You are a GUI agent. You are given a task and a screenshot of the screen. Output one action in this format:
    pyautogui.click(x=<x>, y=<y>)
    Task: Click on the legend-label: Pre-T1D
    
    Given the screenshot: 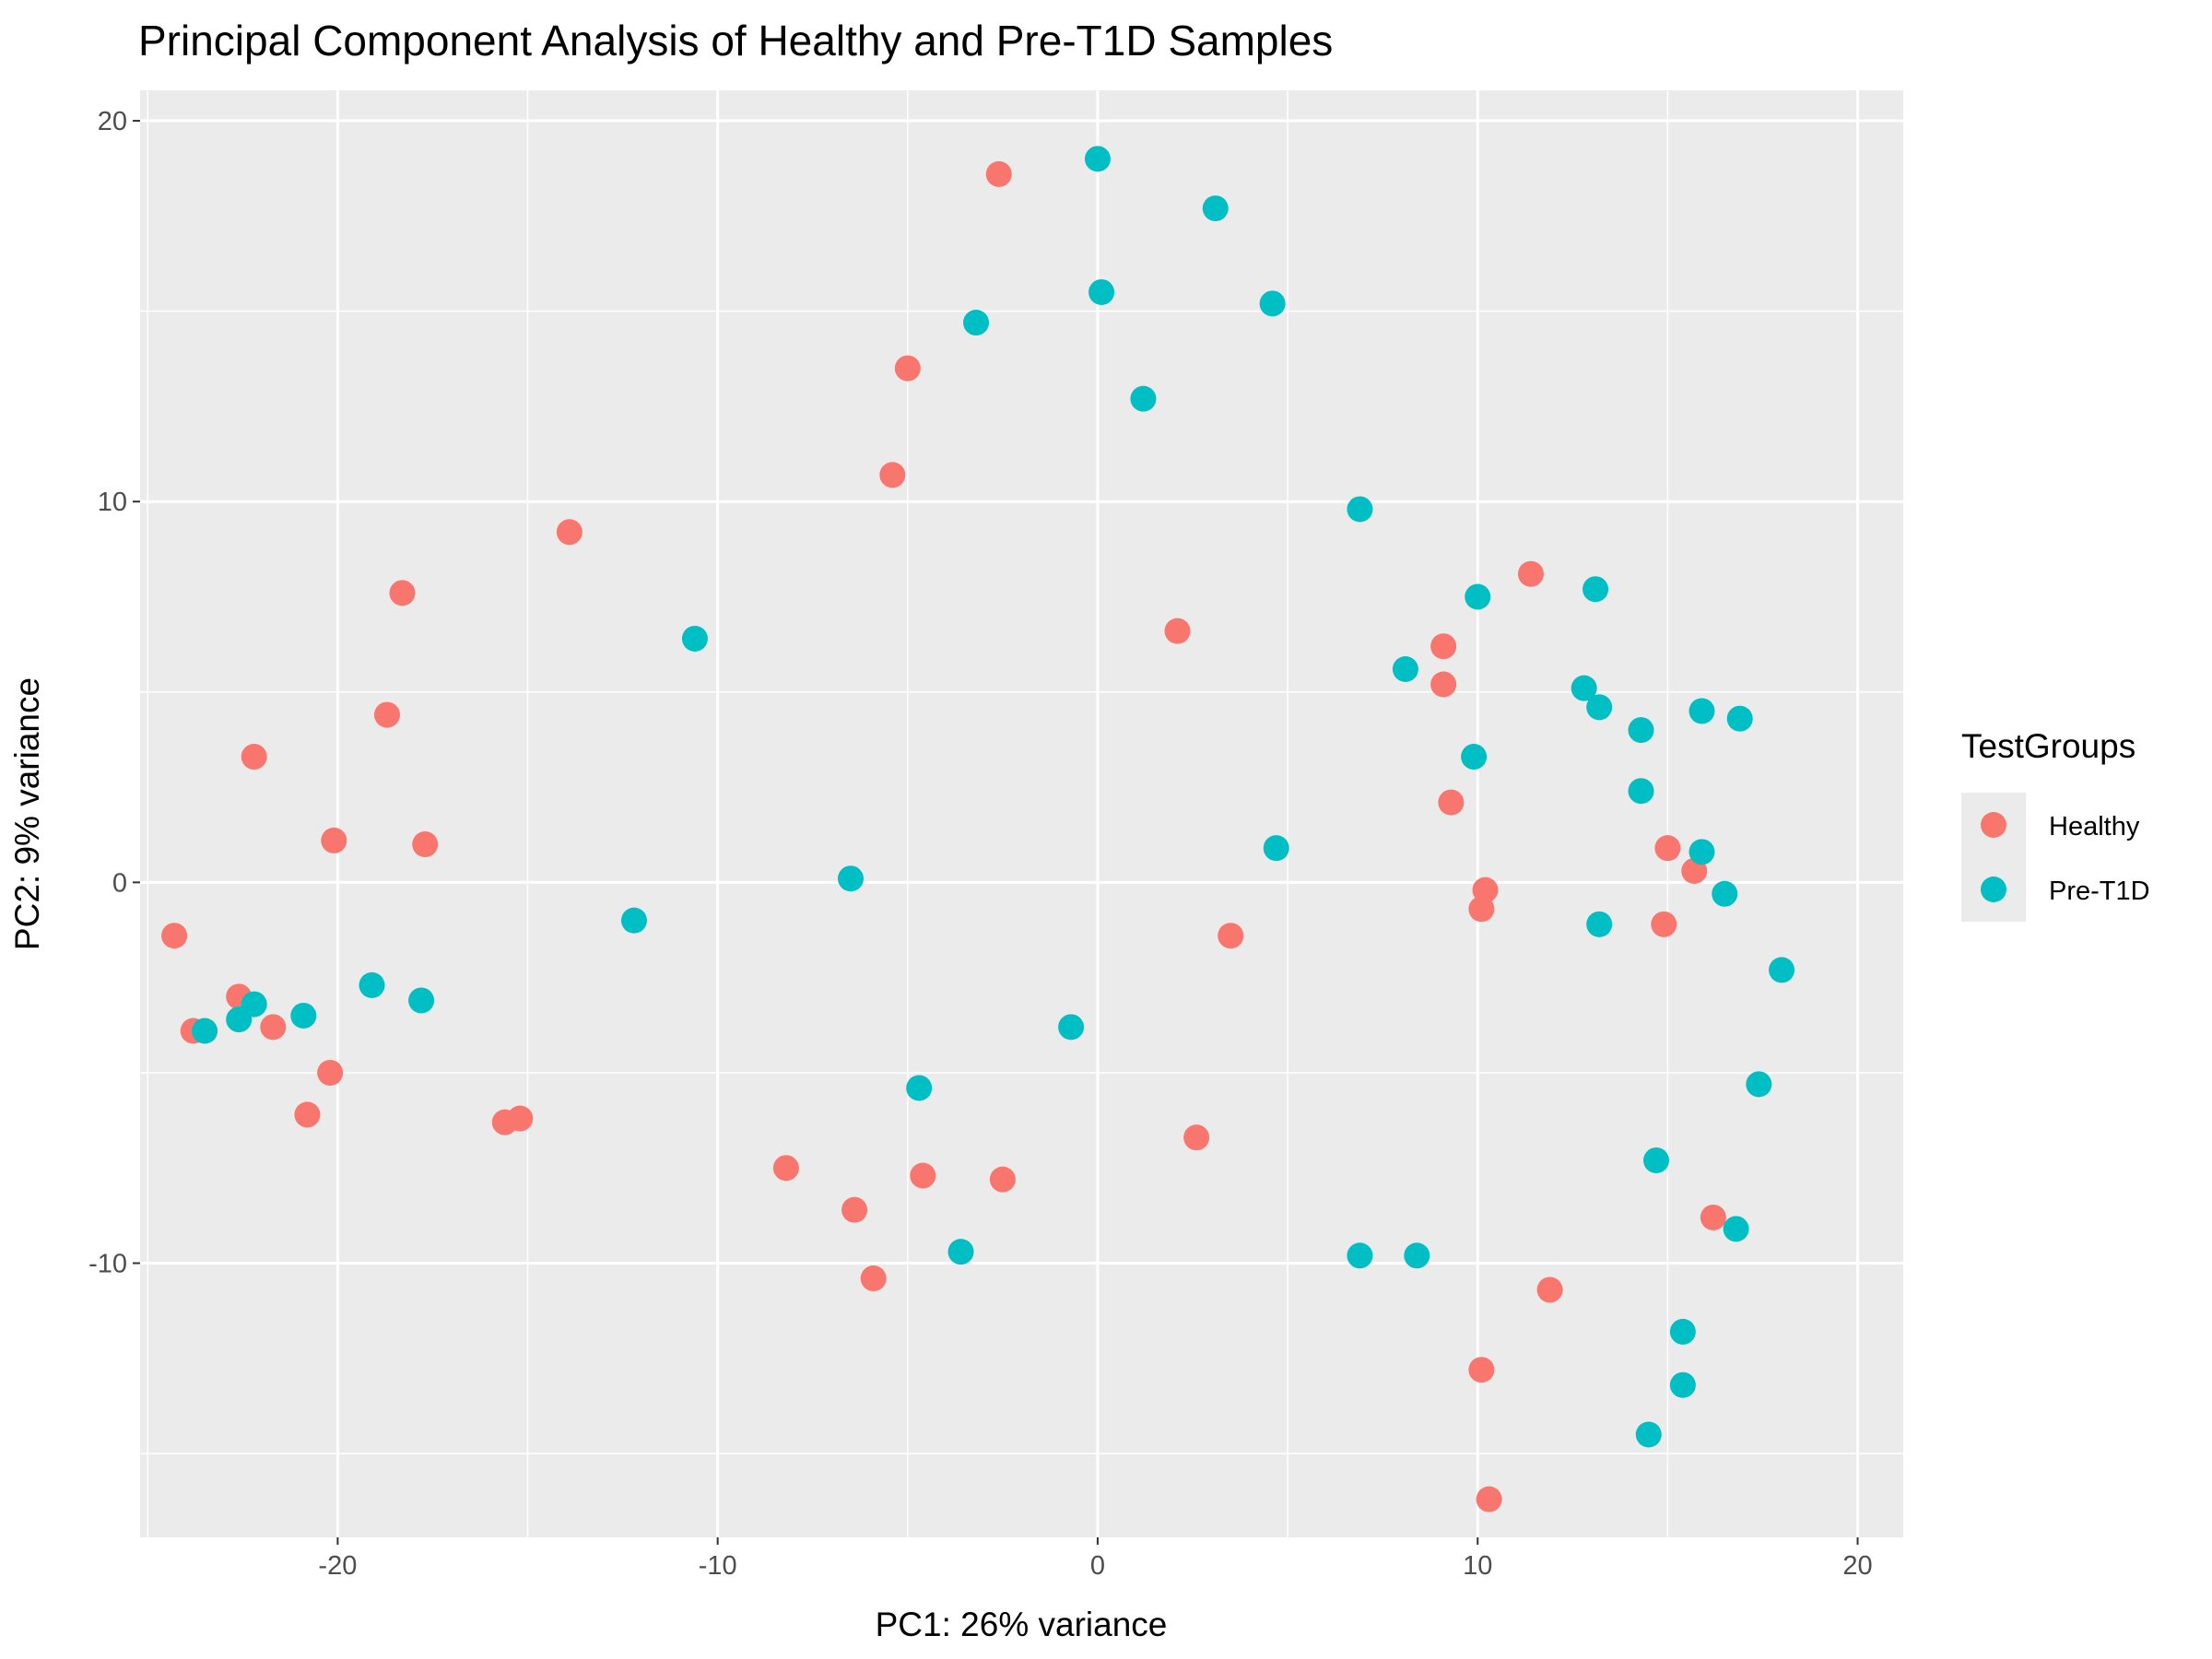 What is the action you would take?
    pyautogui.click(x=2099, y=891)
    